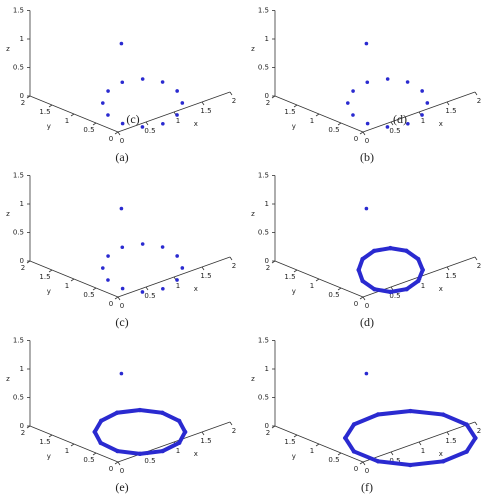  What do you see at coordinates (367, 487) in the screenshot?
I see `caption: (f)` at bounding box center [367, 487].